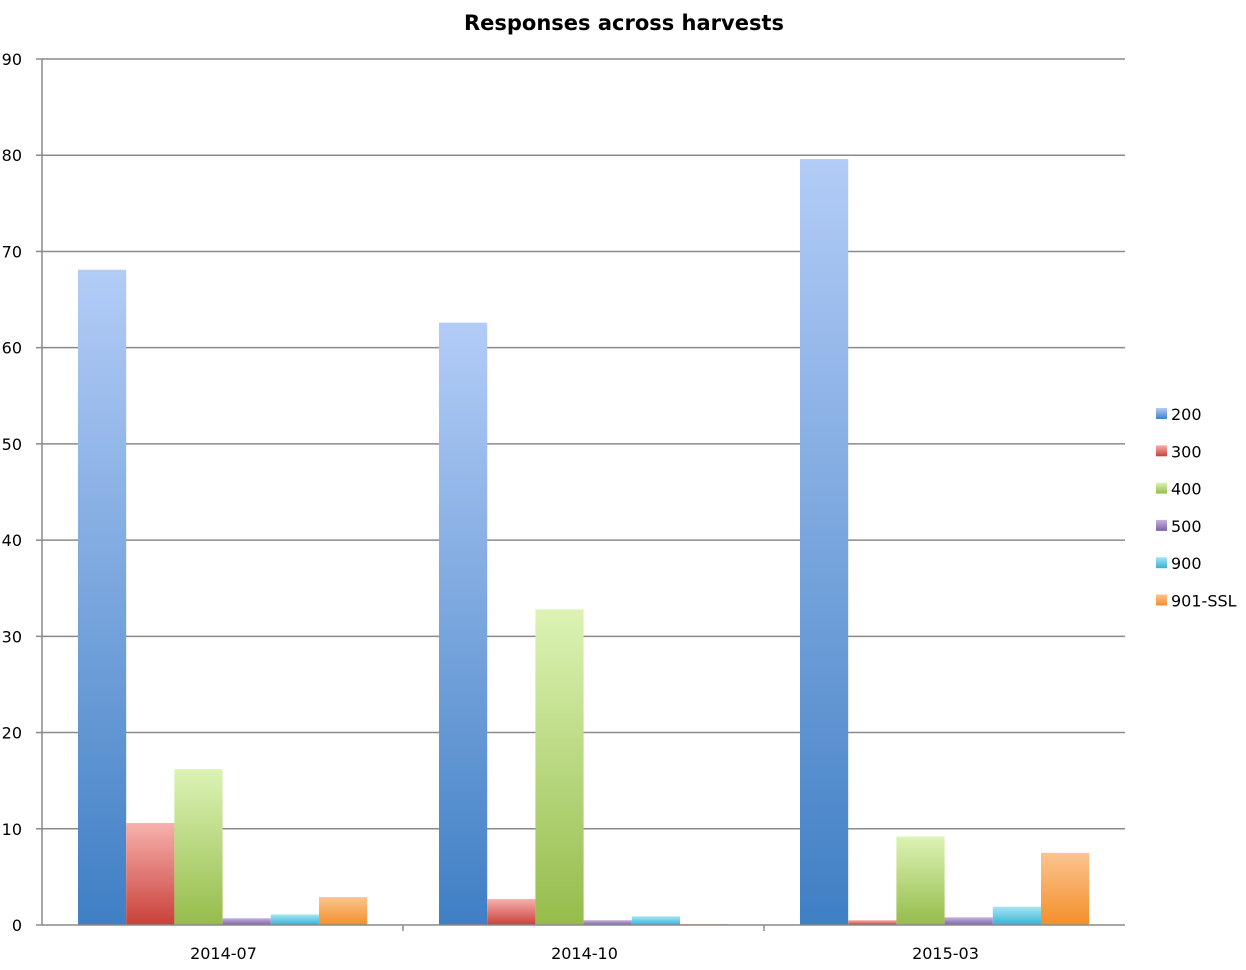  I want to click on legend-label-400: 400, so click(1186, 489).